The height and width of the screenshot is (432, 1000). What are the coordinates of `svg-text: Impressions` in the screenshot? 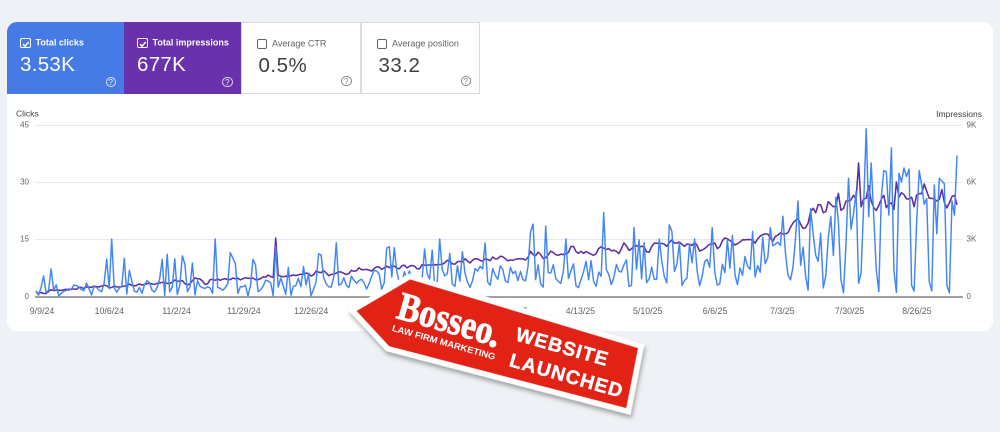 It's located at (959, 114).